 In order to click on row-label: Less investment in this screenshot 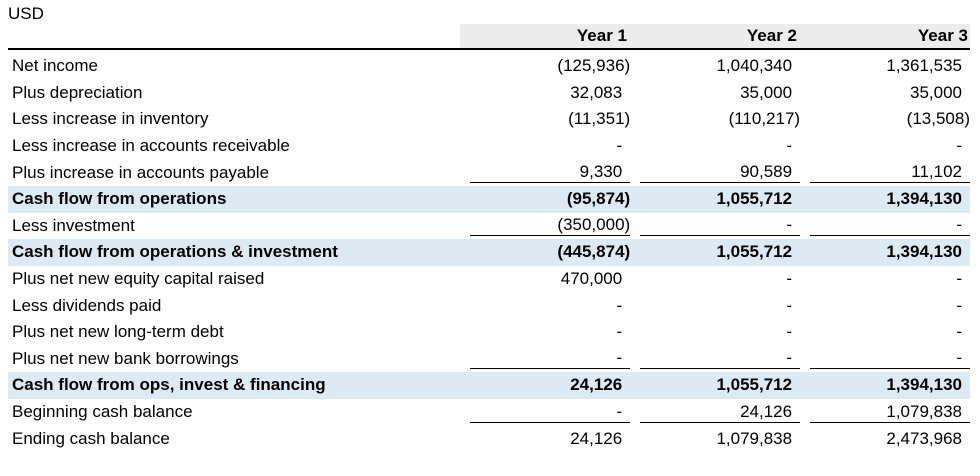, I will do `click(73, 225)`.